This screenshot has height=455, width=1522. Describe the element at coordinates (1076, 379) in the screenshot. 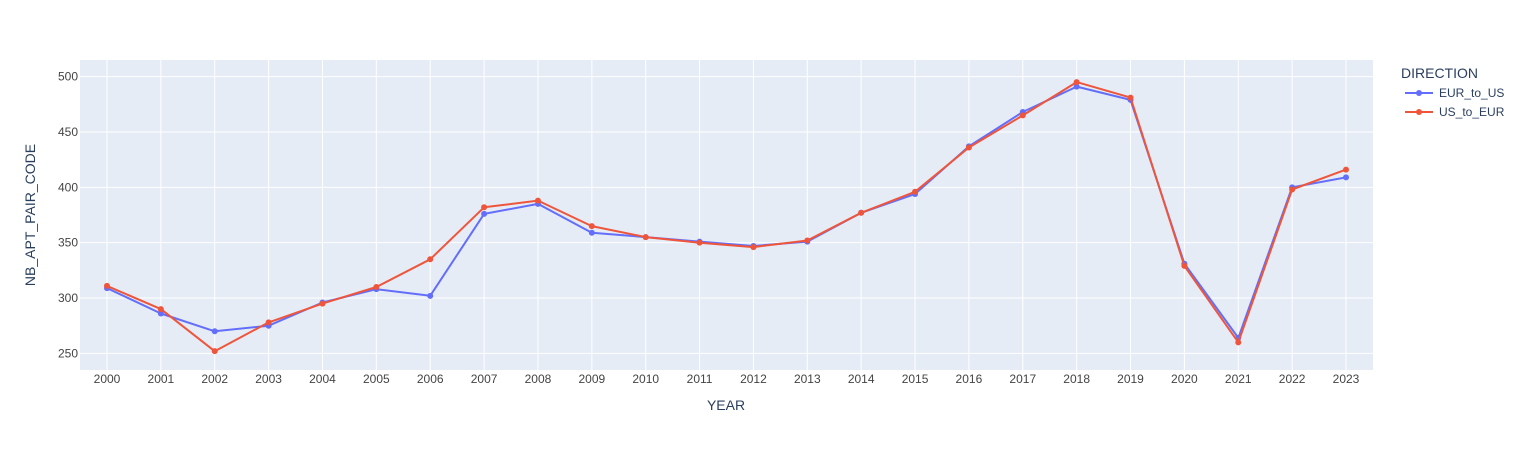

I see `x-tick-label: 2018` at that location.